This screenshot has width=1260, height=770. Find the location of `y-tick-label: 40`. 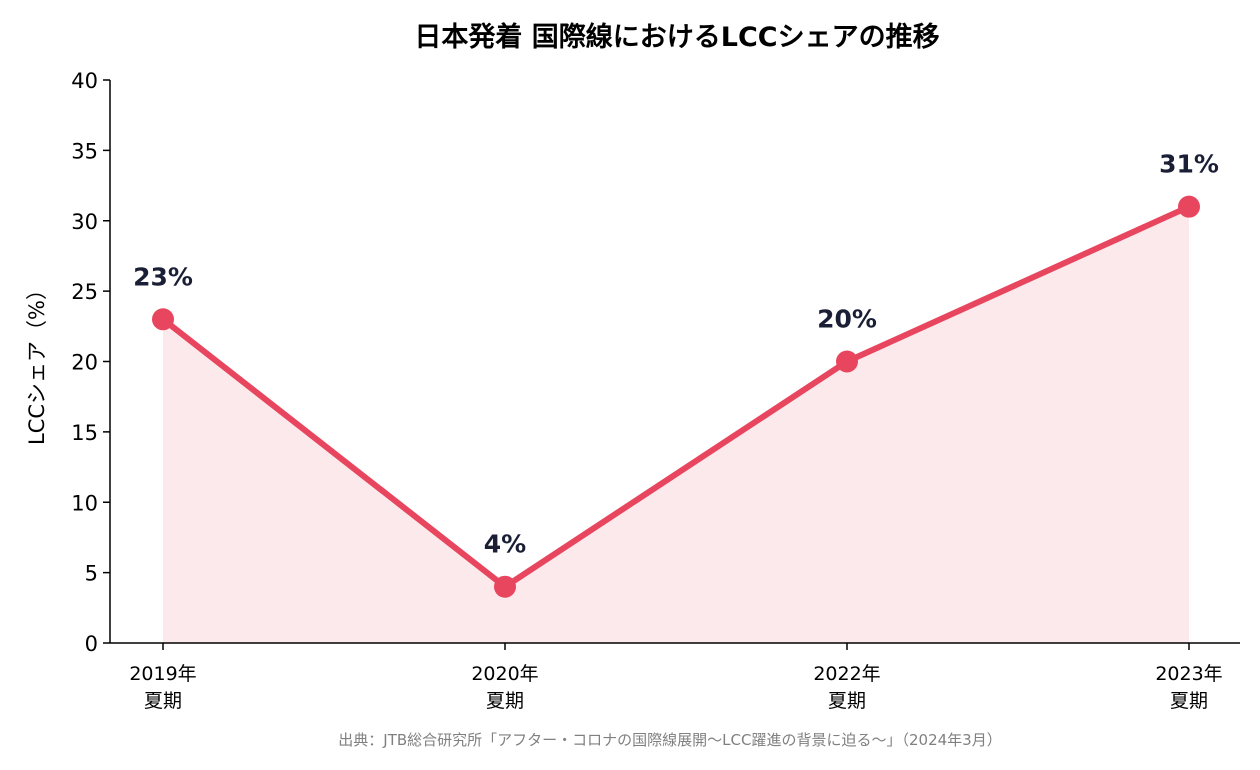

y-tick-label: 40 is located at coordinates (84, 81).